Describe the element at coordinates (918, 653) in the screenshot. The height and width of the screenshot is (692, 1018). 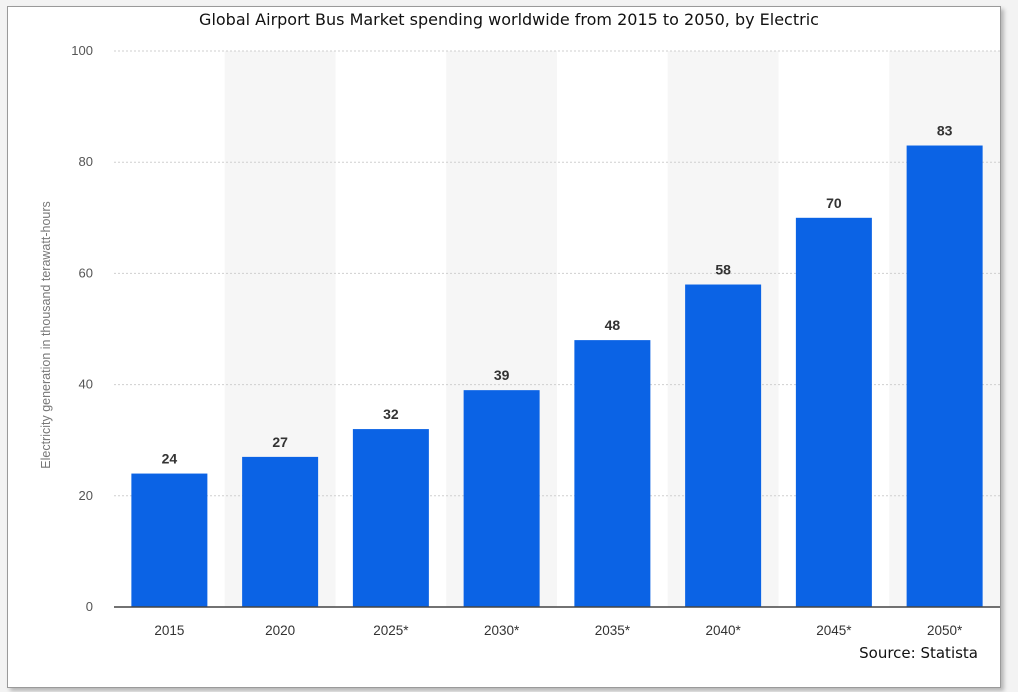
I see `source-note: Source: Statista` at that location.